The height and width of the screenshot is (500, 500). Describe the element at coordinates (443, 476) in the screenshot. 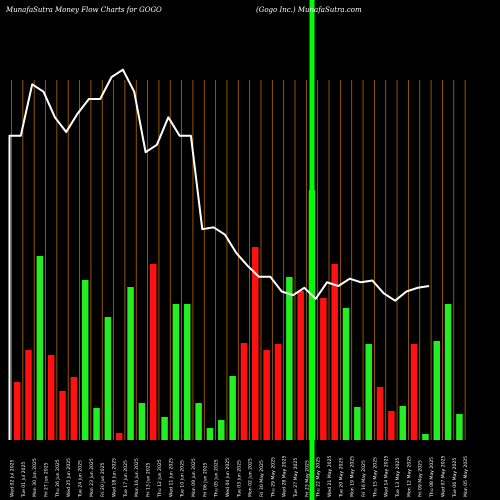

I see `x-axis-label: Wed 07 May 2025` at that location.